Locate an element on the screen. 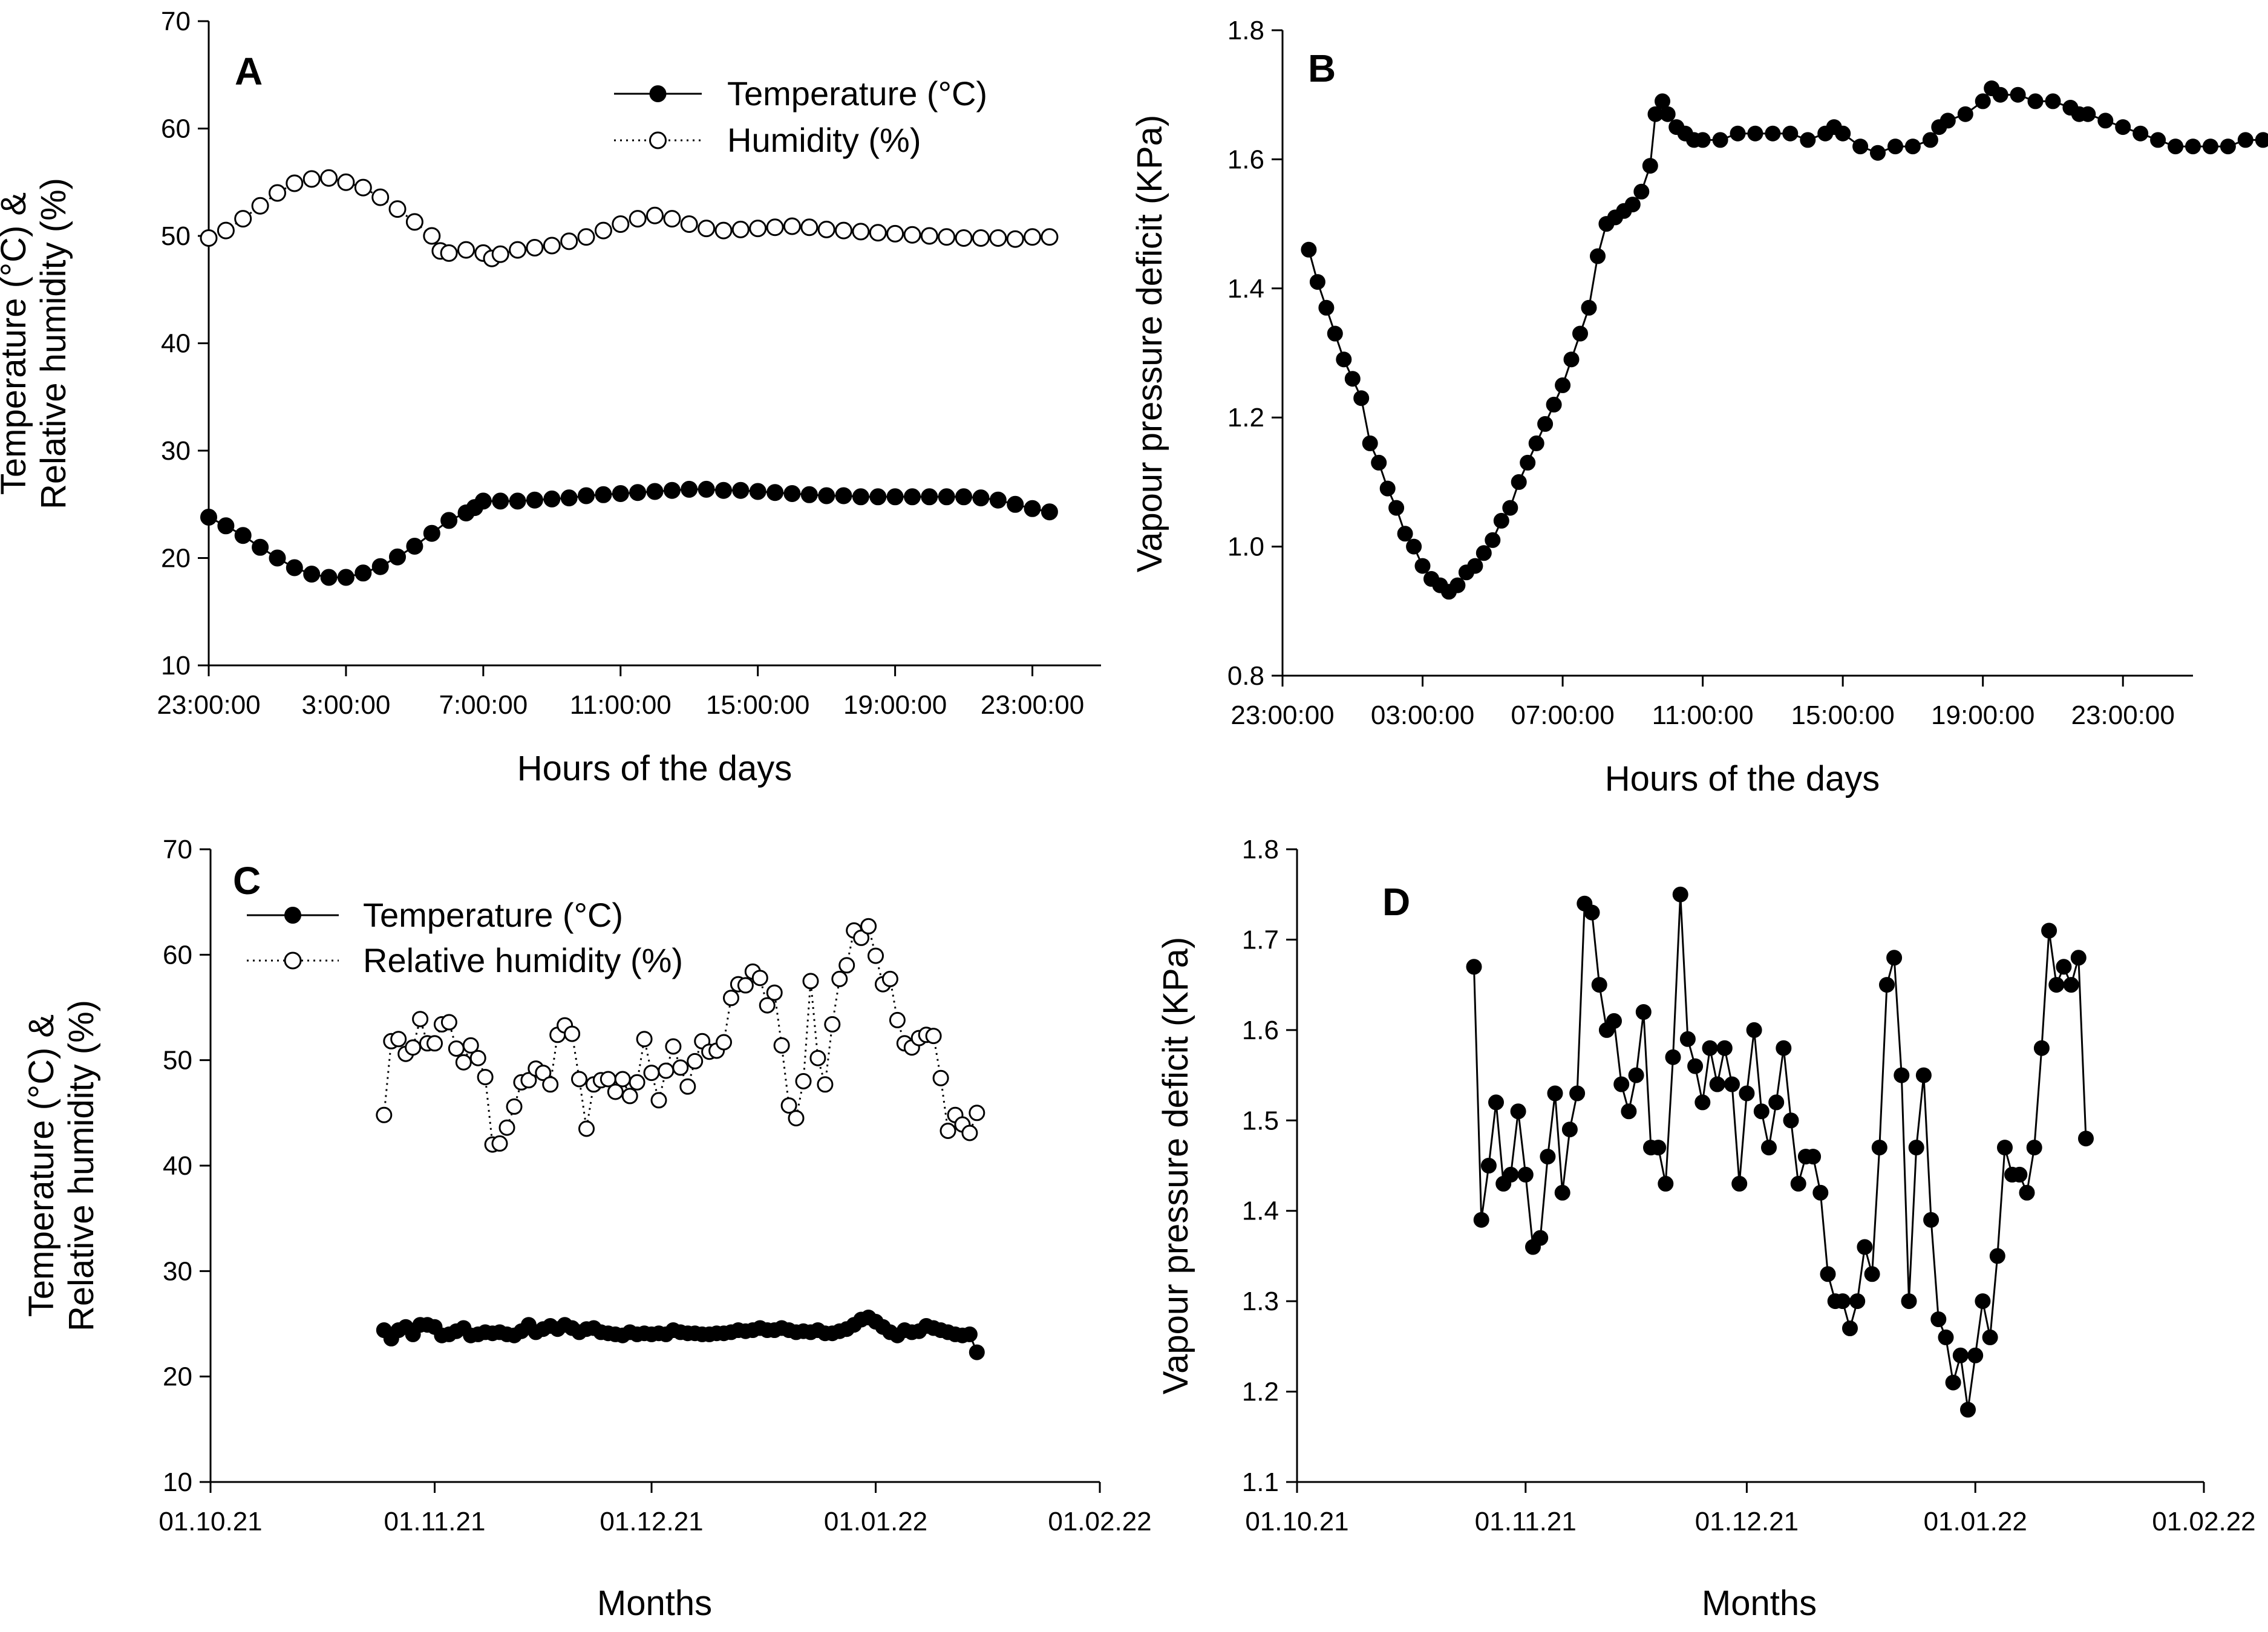  panel-d-y-tick-label: 1.7 is located at coordinates (1260, 940).